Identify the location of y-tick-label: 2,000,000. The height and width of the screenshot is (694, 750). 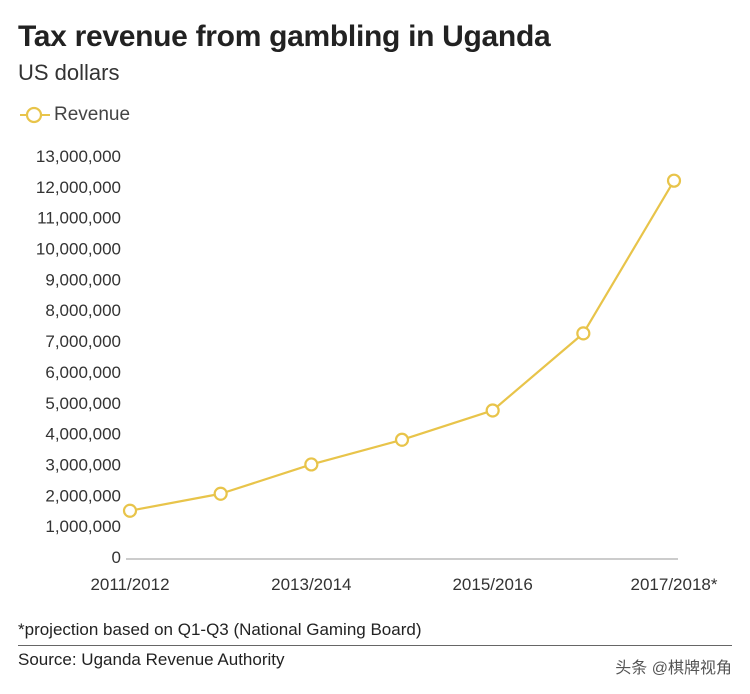
(83, 495).